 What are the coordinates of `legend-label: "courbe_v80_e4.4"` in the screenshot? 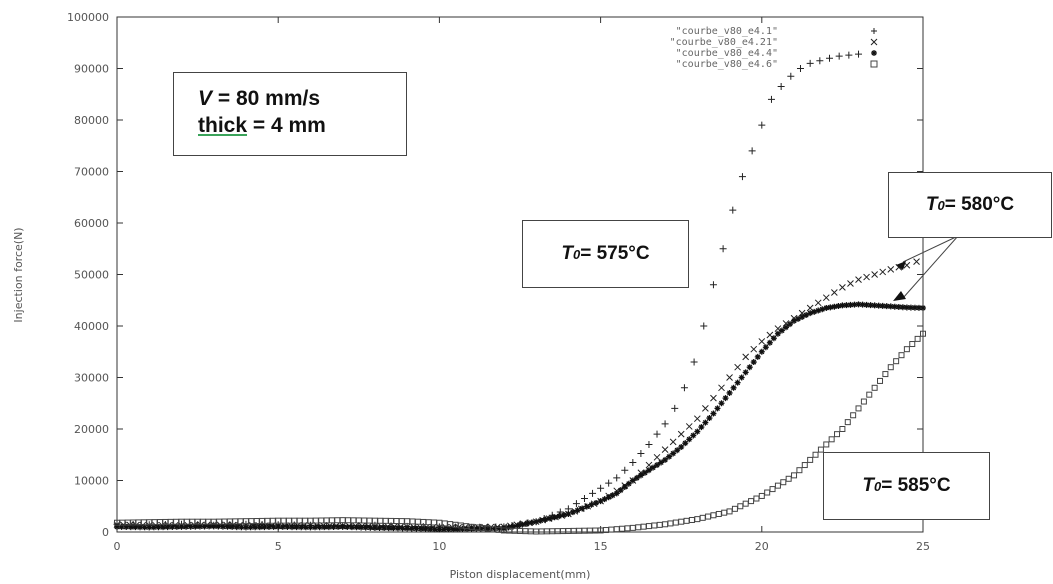 It's located at (727, 53).